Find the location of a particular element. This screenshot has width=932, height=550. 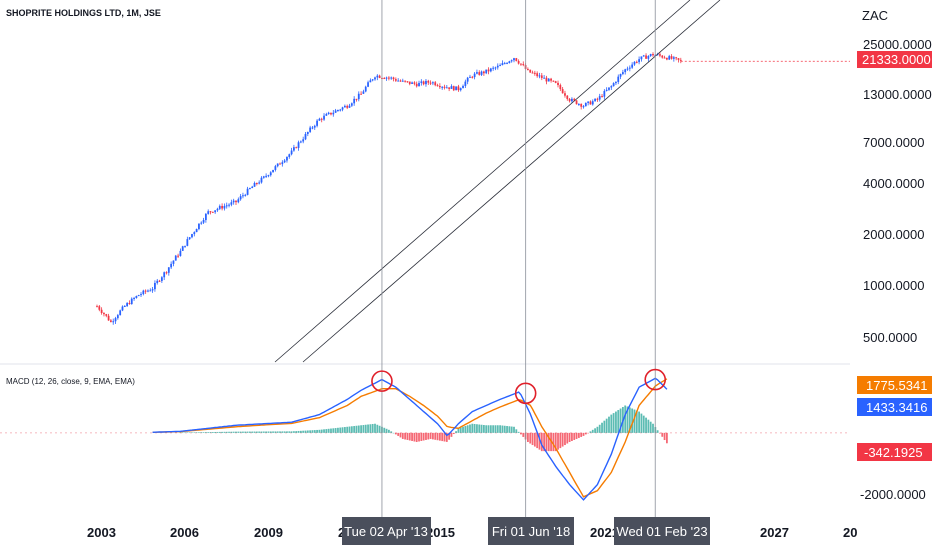

date-badge-bg is located at coordinates (531, 531).